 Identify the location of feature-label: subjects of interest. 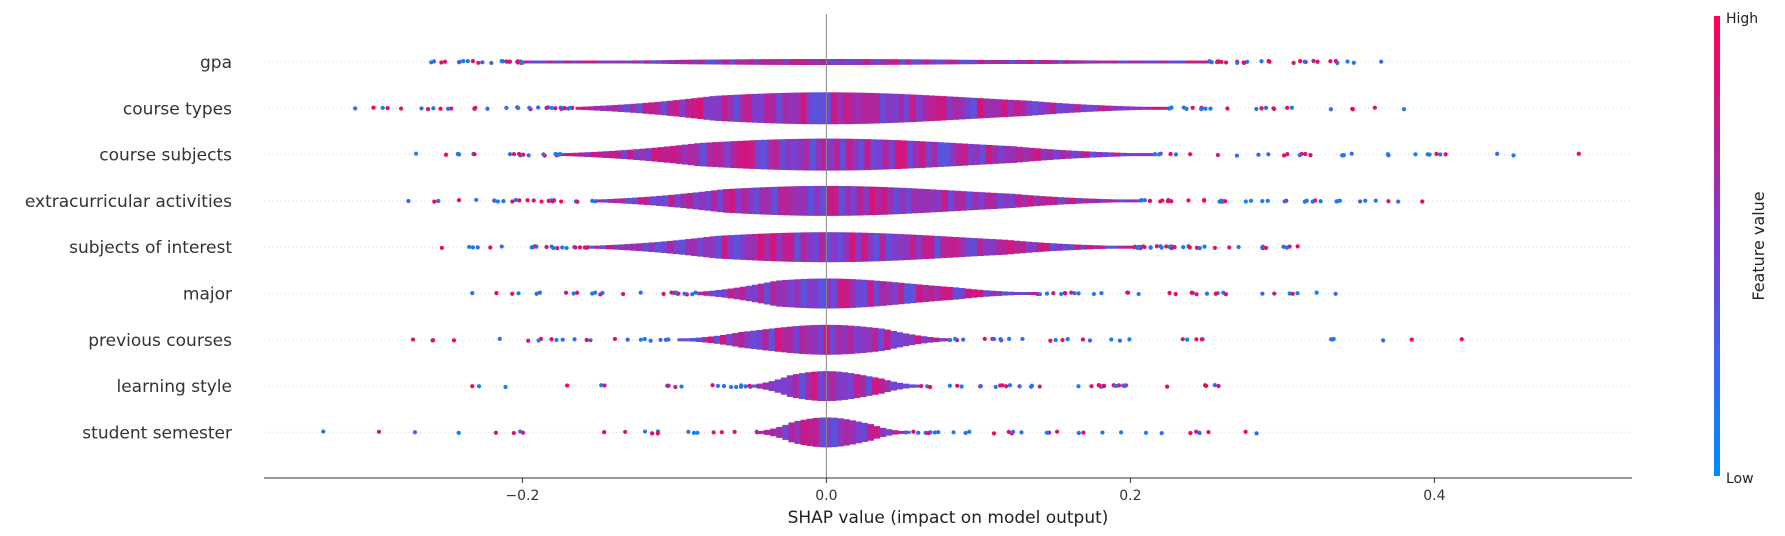
(150, 248).